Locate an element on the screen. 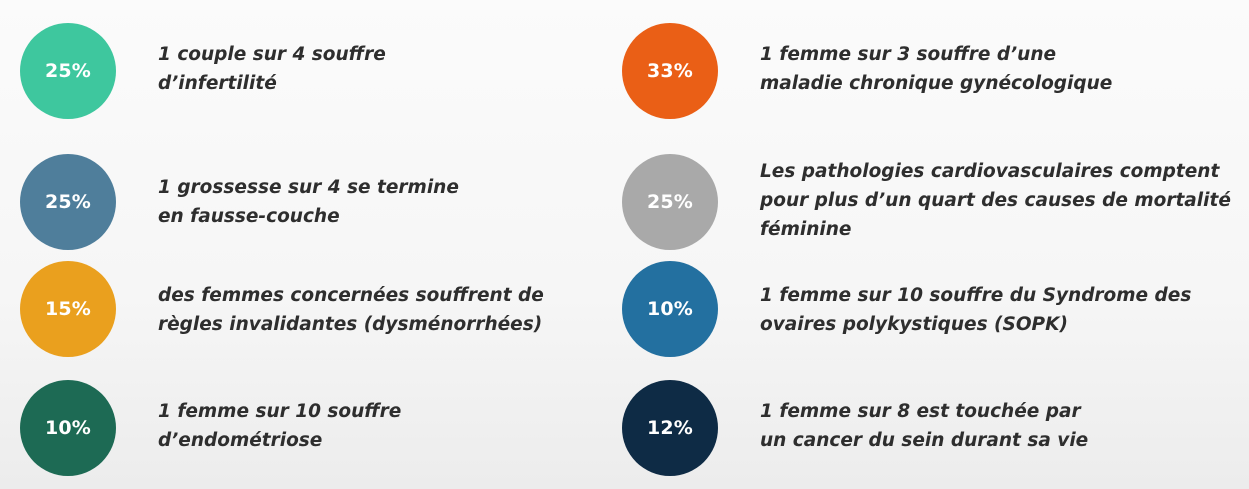 The image size is (1249, 489). percent-circle: 12% is located at coordinates (670, 428).